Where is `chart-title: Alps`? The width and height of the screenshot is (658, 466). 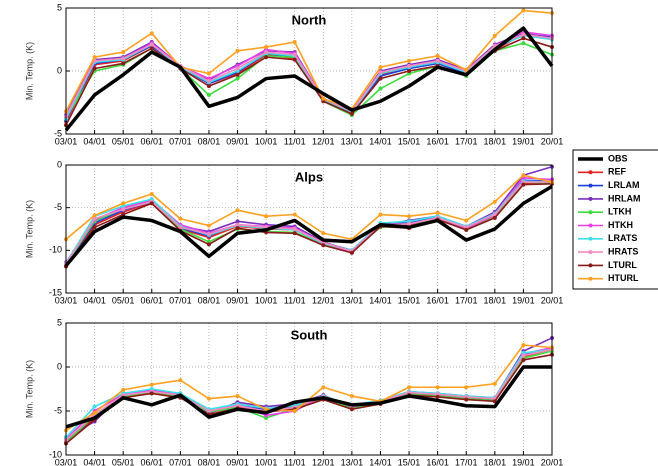
chart-title: Alps is located at coordinates (309, 176).